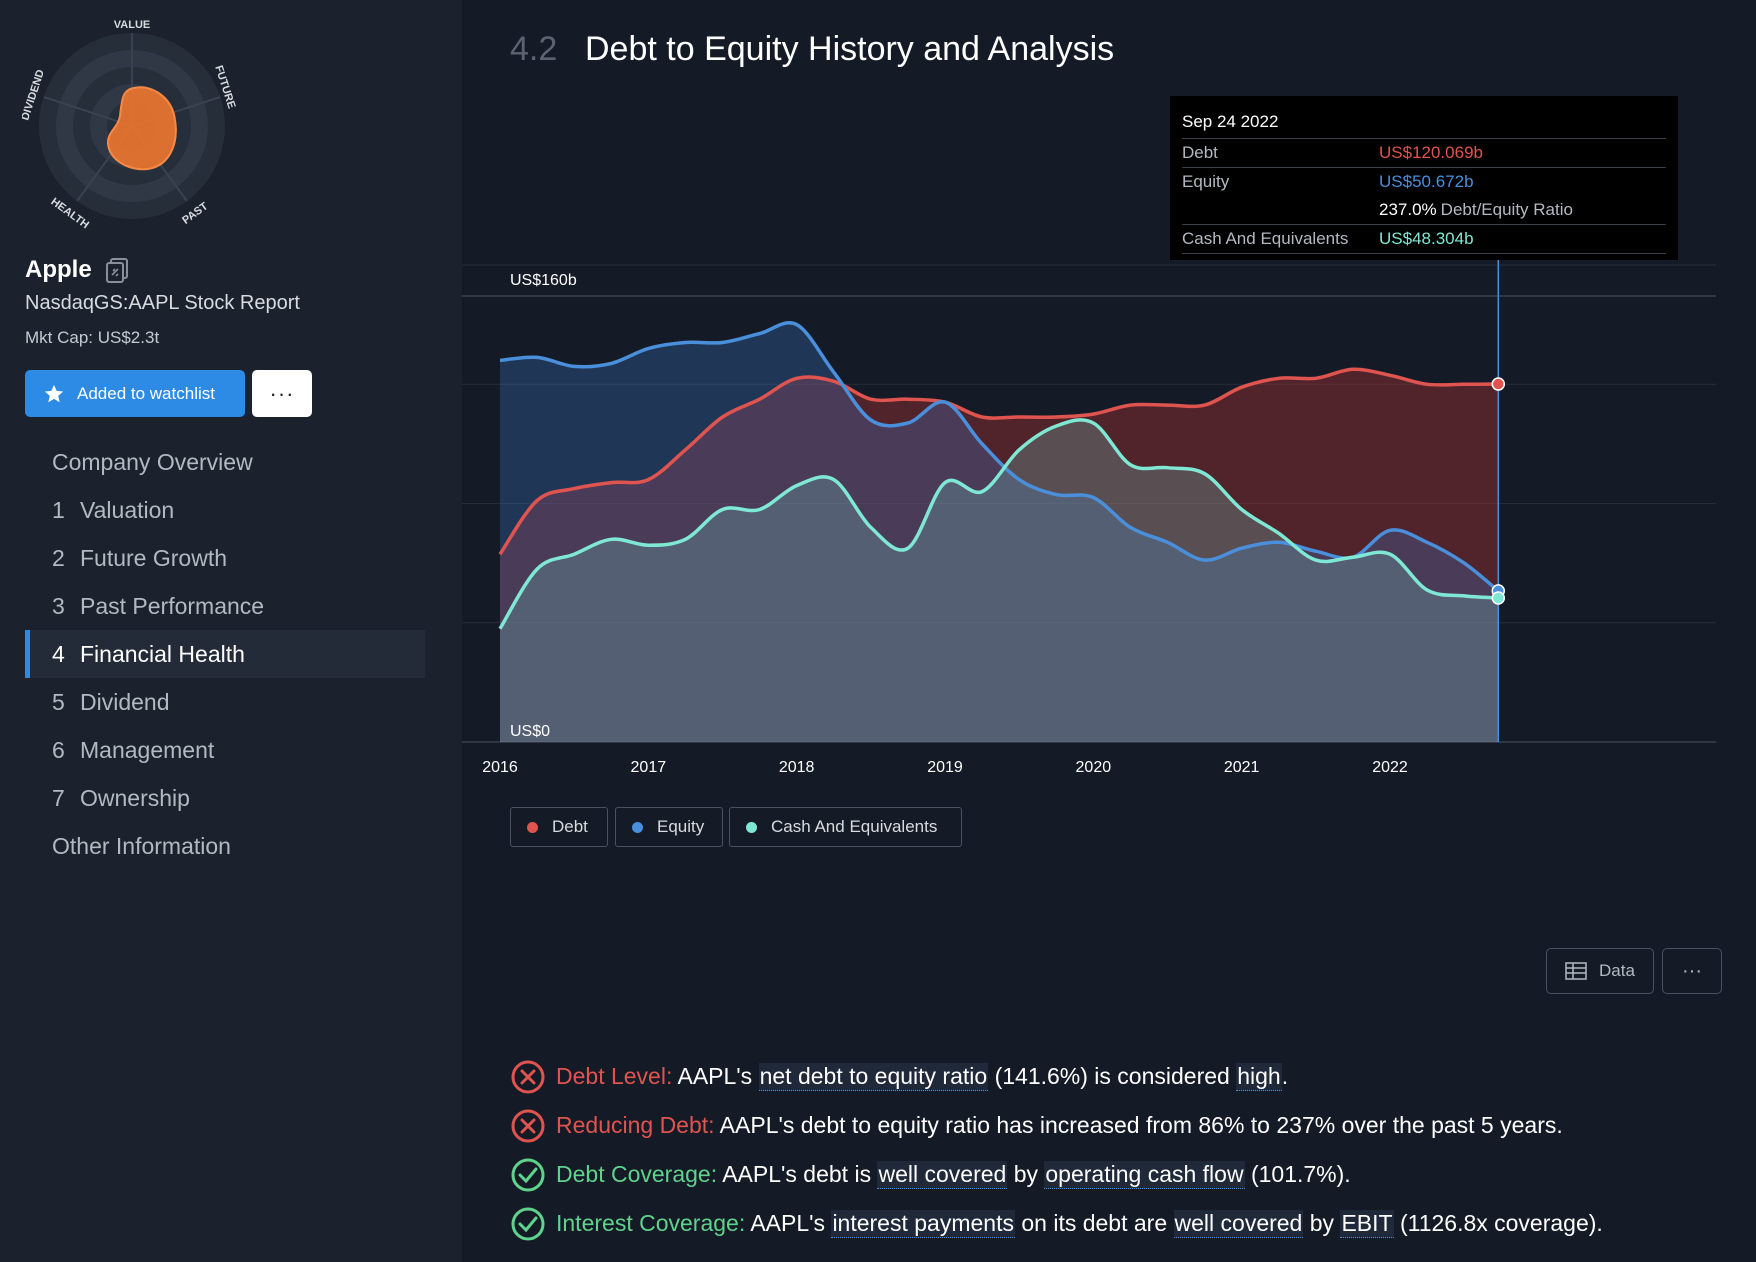  What do you see at coordinates (1112, 1076) in the screenshot?
I see `check-text: (141.6%) is considered` at bounding box center [1112, 1076].